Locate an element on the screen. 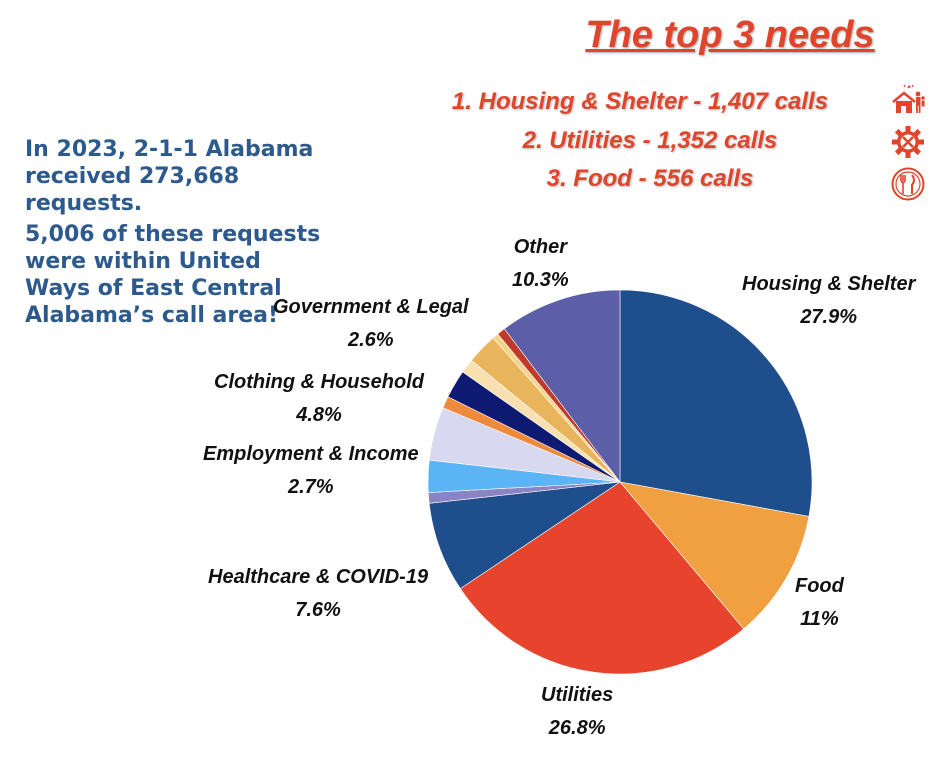 This screenshot has height=762, width=950. slice-value-clothing: 4.8% is located at coordinates (319, 415).